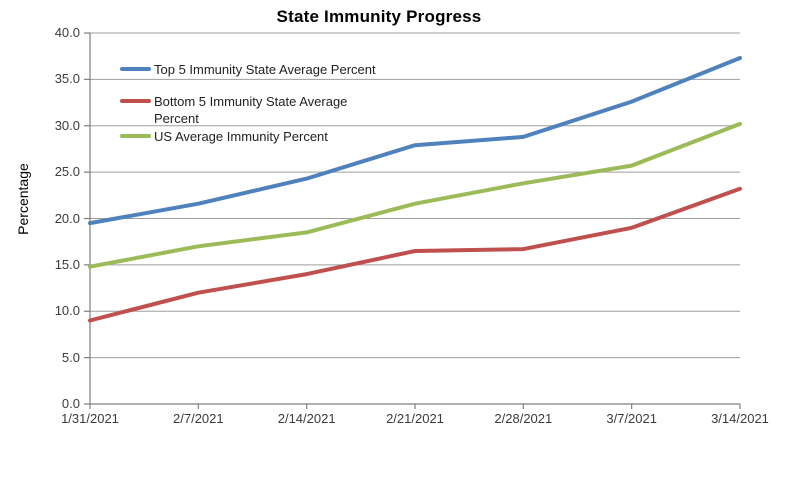  Describe the element at coordinates (241, 136) in the screenshot. I see `legend-label: US Average Immunity Percent` at that location.